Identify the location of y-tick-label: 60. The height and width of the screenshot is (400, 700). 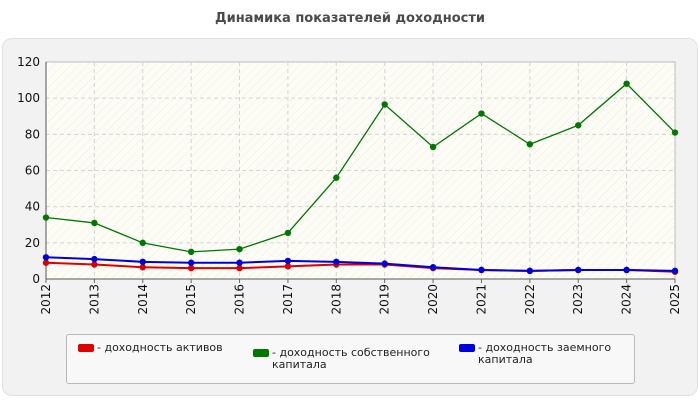
(32, 171).